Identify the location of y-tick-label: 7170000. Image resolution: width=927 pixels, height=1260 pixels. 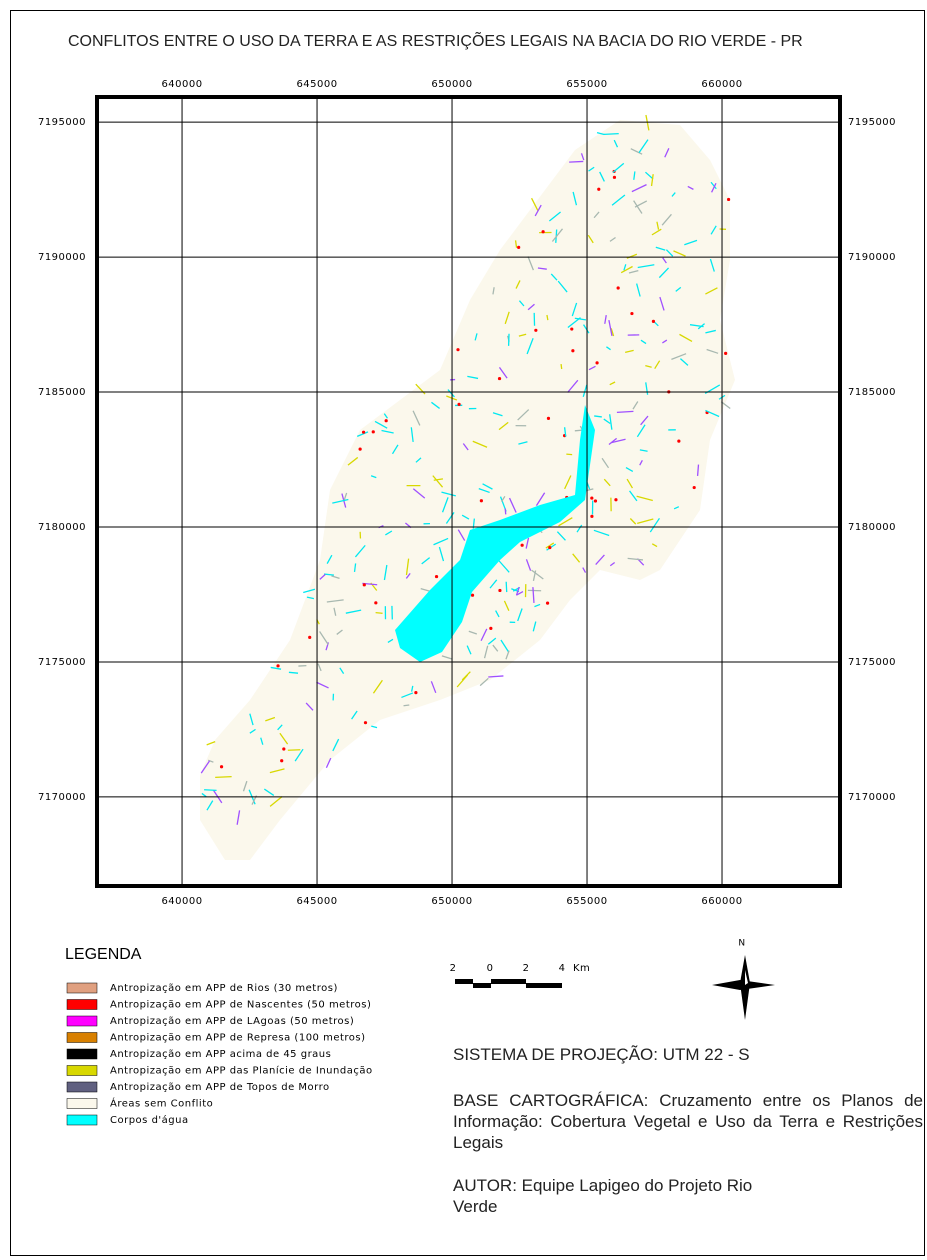
(872, 797).